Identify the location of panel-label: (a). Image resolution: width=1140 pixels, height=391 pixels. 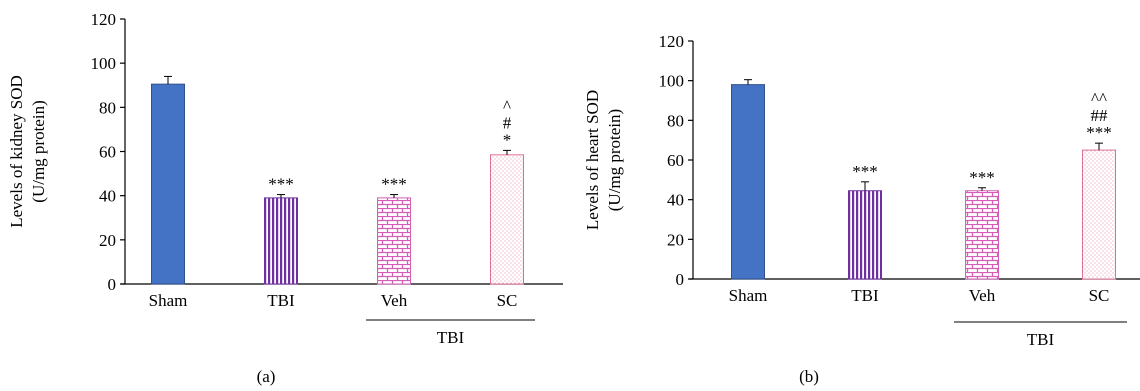
(266, 376).